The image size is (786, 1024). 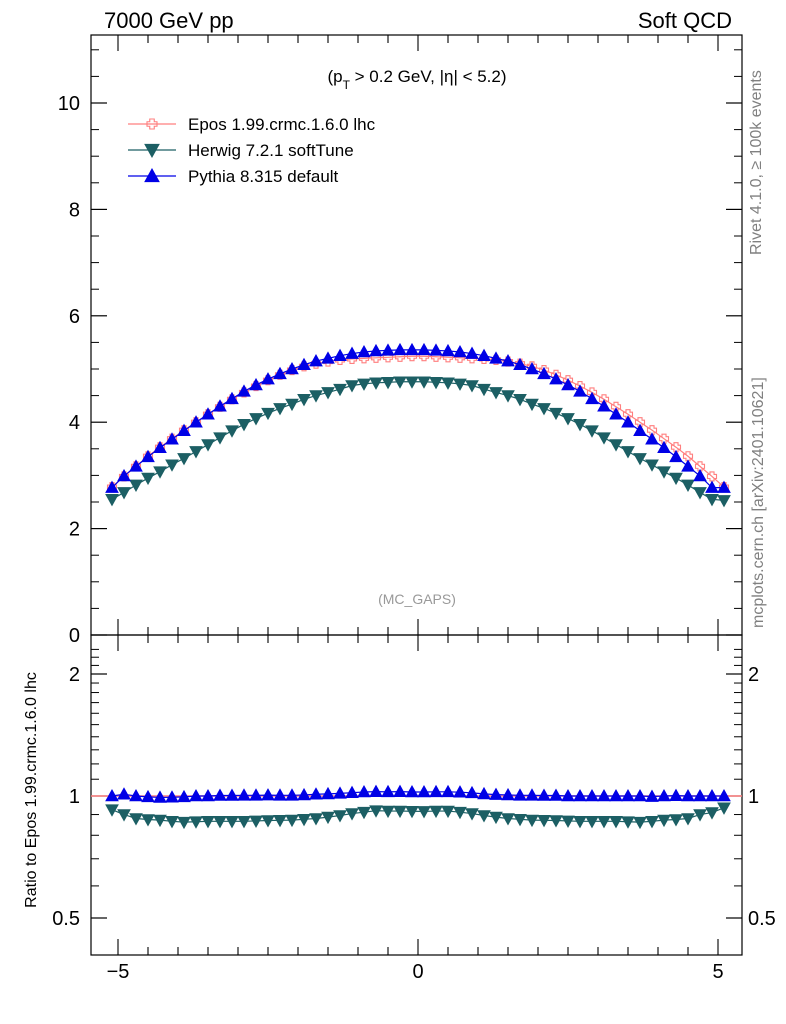 I want to click on cut-label: (pT > 0.2 GeV, |η| < 5.2), so click(x=416, y=79).